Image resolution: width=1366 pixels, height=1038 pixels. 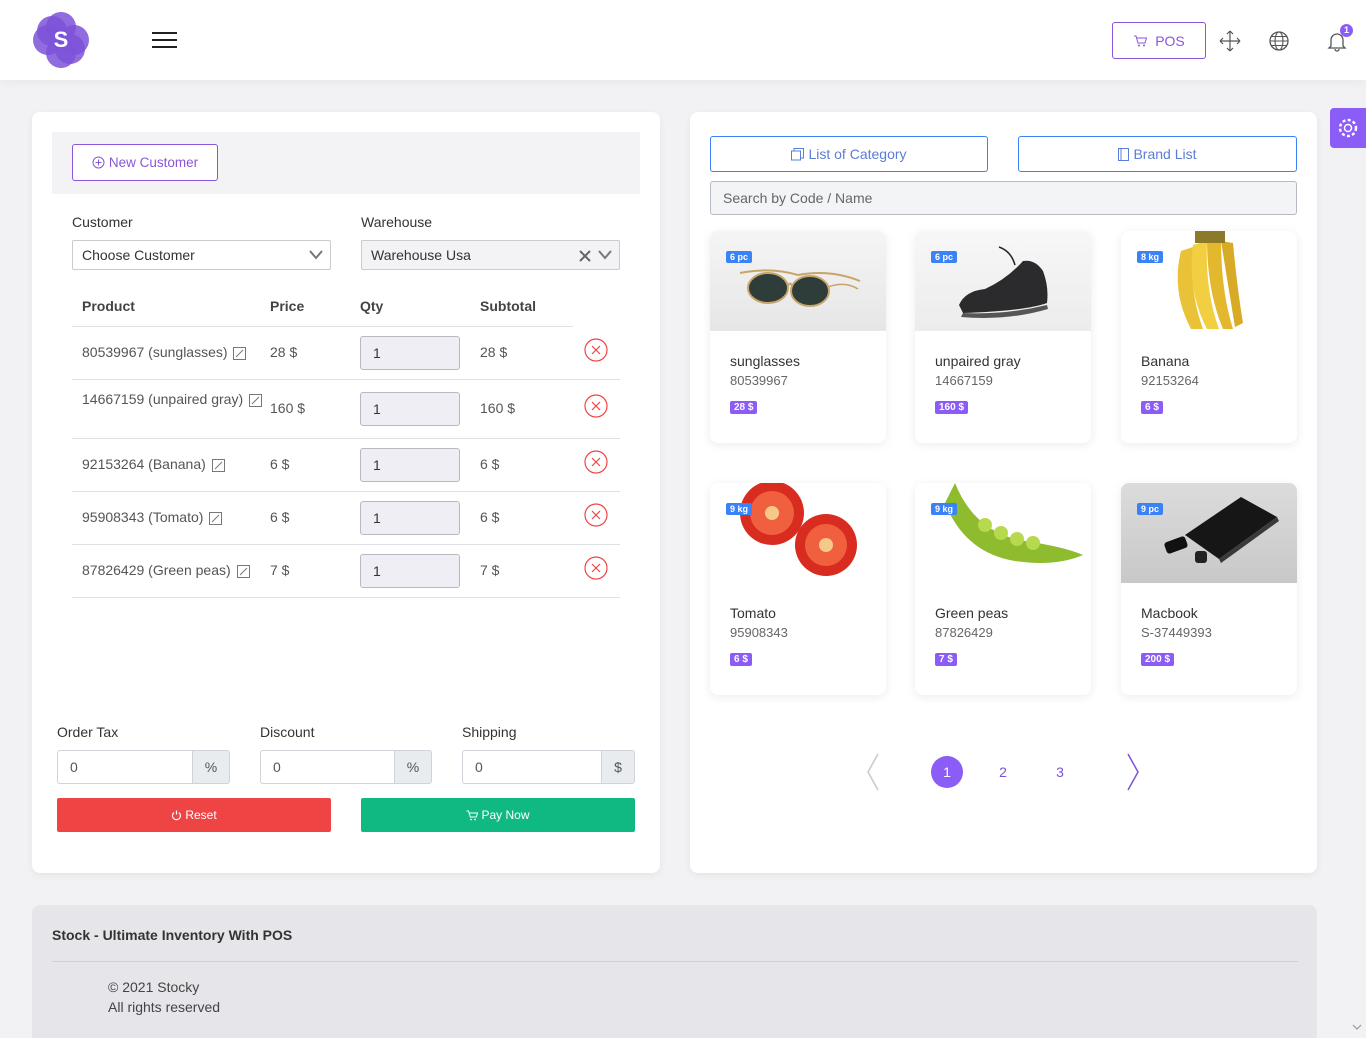 What do you see at coordinates (1209, 589) in the screenshot?
I see `product-card: 9 pc Macbook S-37449393 200 $` at bounding box center [1209, 589].